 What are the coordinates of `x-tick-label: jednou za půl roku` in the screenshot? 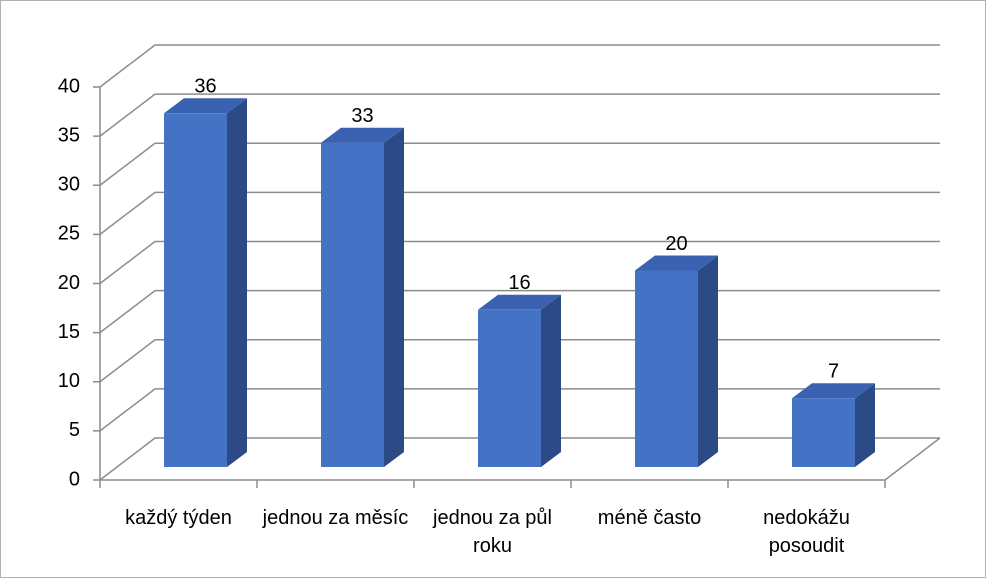 It's located at (492, 532).